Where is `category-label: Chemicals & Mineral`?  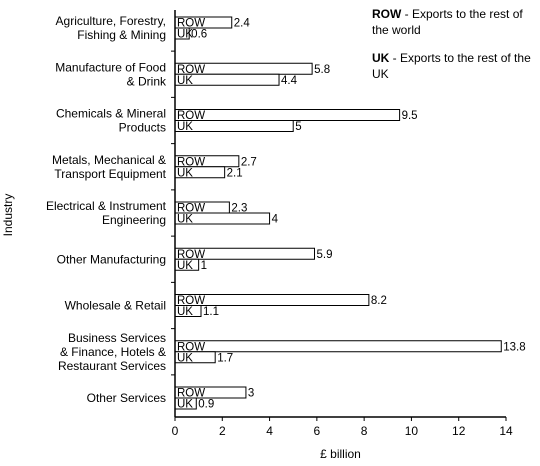 category-label: Chemicals & Mineral is located at coordinates (111, 114).